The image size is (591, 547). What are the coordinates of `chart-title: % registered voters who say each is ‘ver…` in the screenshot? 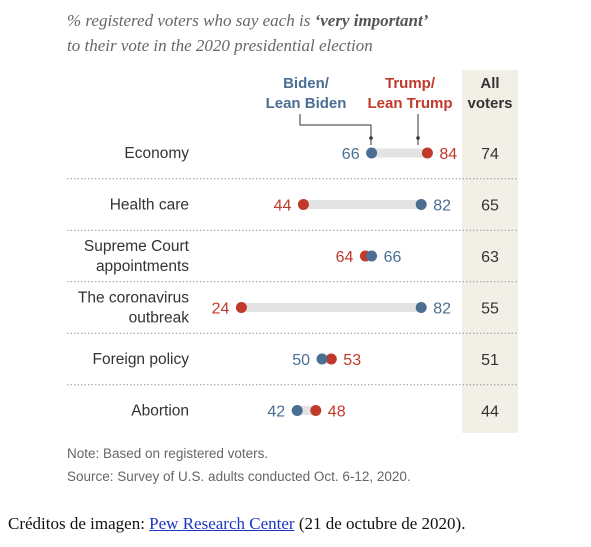 It's located at (248, 20).